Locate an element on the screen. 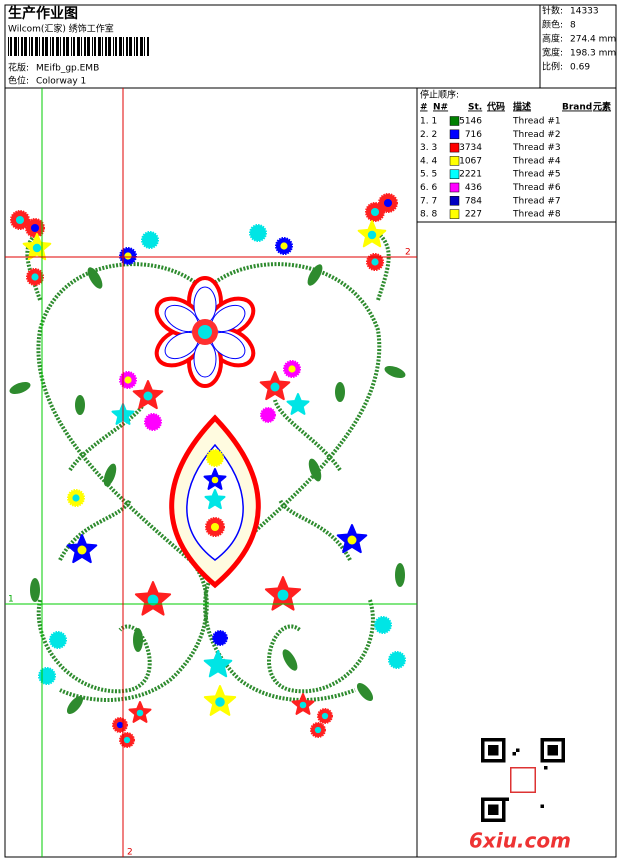  stat-label: 比例: is located at coordinates (552, 67).